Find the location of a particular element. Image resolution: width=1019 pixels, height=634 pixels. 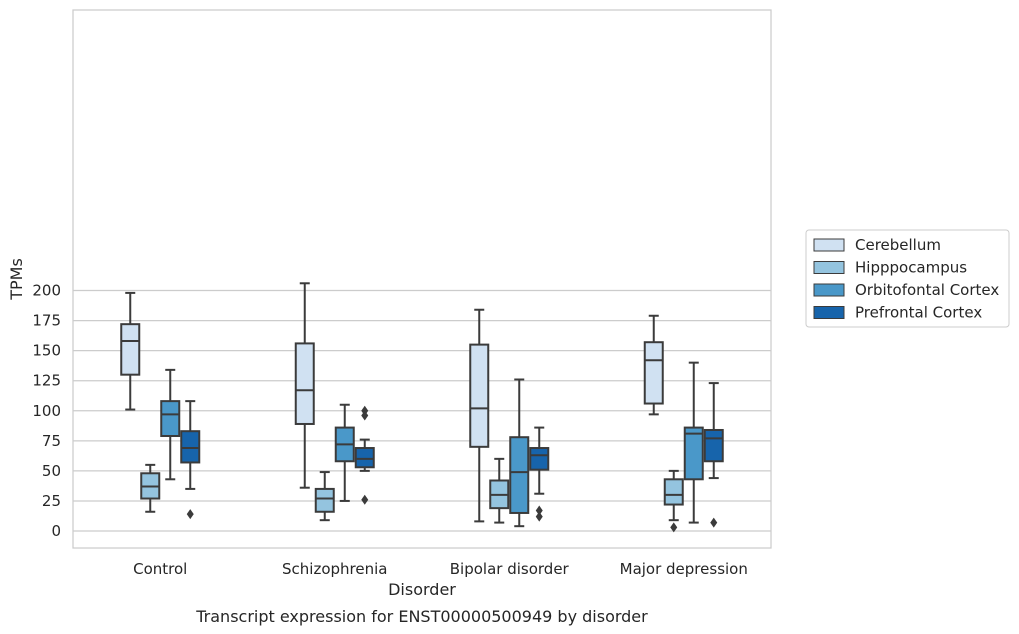

x-tick-label: Major depression is located at coordinates (684, 569).